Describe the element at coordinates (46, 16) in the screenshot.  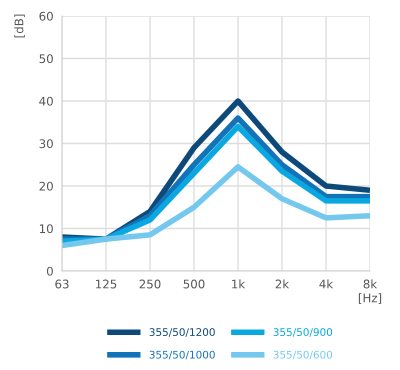
I see `y-tick-label: 60` at that location.